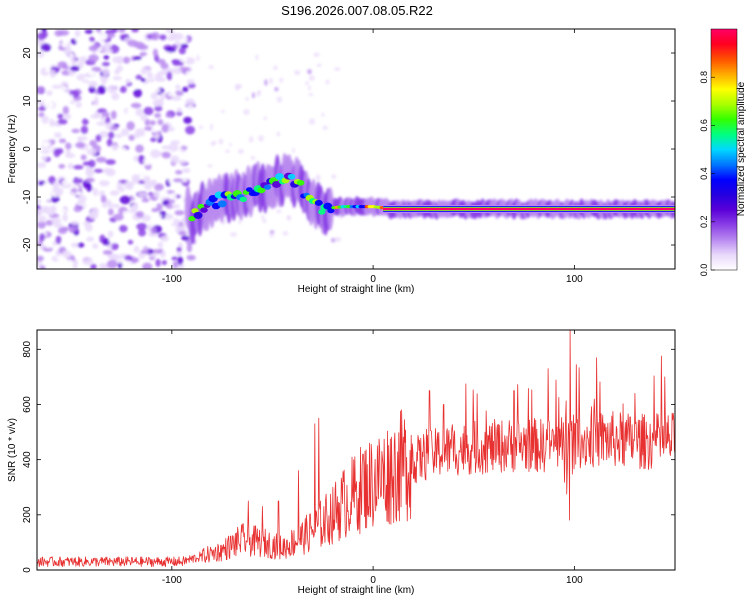 Image resolution: width=750 pixels, height=600 pixels. What do you see at coordinates (704, 125) in the screenshot?
I see `colorbar-tick-label: 0.6` at bounding box center [704, 125].